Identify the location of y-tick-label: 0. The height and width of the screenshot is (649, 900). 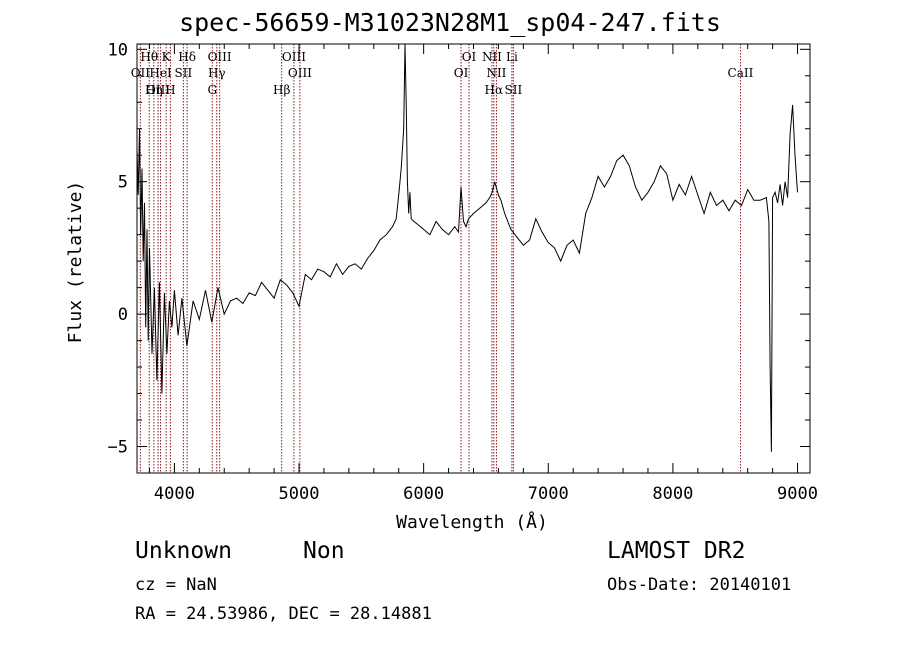
(123, 315).